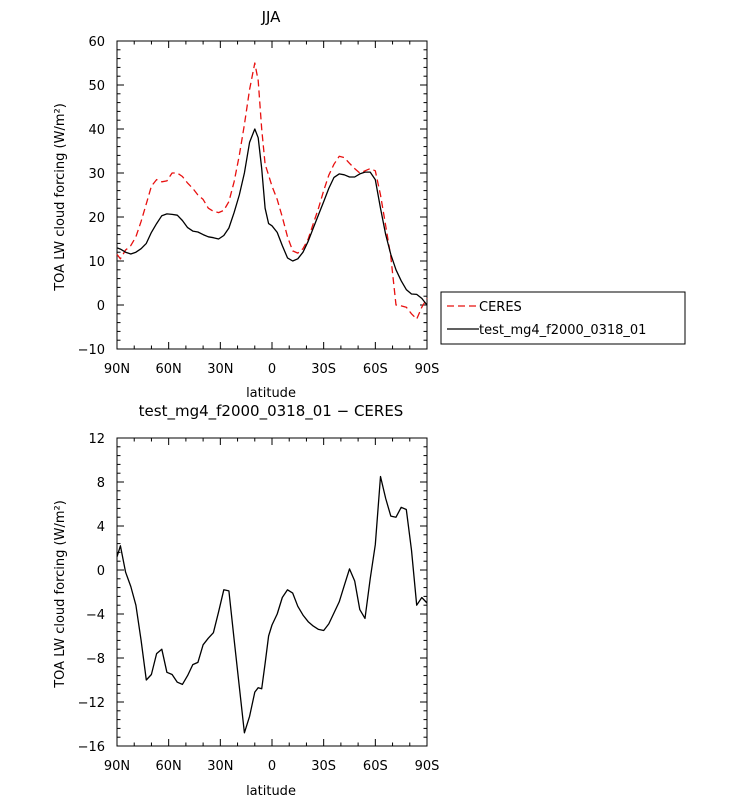 The image size is (732, 801). What do you see at coordinates (101, 483) in the screenshot?
I see `bottom-y-tick-label: 8` at bounding box center [101, 483].